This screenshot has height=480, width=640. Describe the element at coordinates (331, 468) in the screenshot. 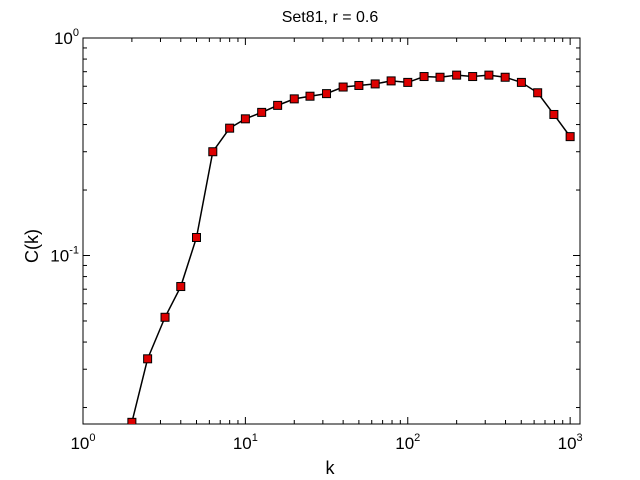

I see `x-axis-label: k` at that location.